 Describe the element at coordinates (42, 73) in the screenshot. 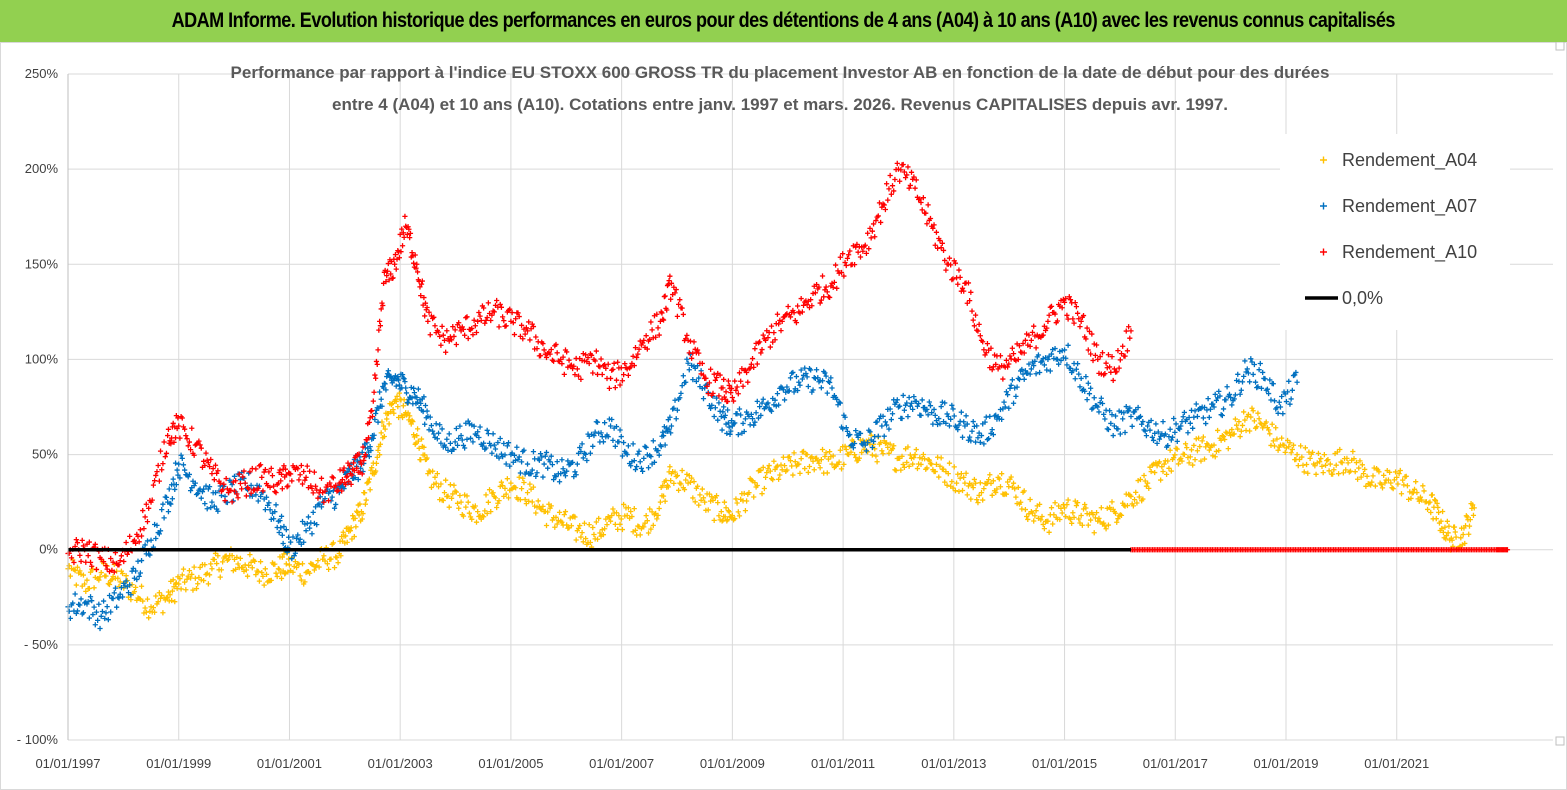

I see `y-tick-label: 250%` at that location.